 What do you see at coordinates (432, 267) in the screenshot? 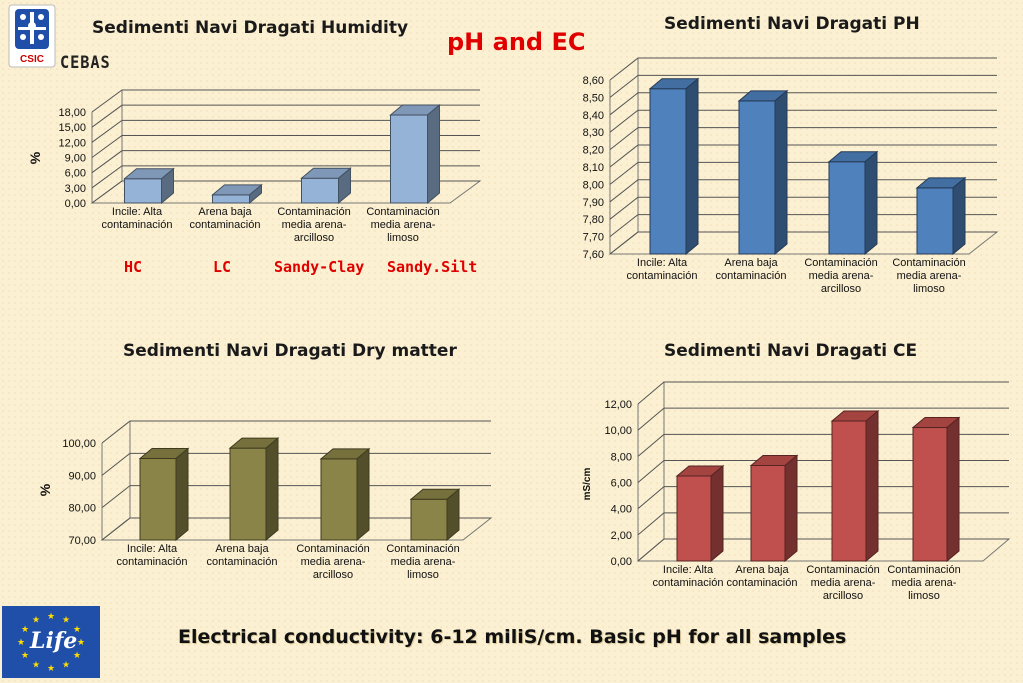
I see `sample-code-sandy-silt: Sandy.Silt` at bounding box center [432, 267].